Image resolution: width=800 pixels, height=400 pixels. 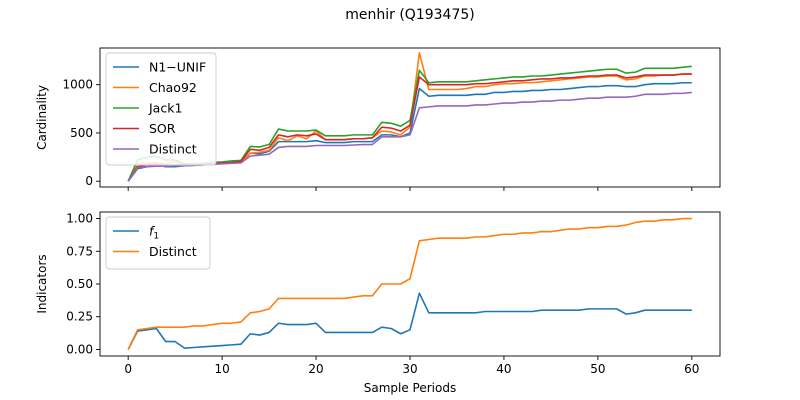 What do you see at coordinates (691, 369) in the screenshot?
I see `x-tick-label: 60` at bounding box center [691, 369].